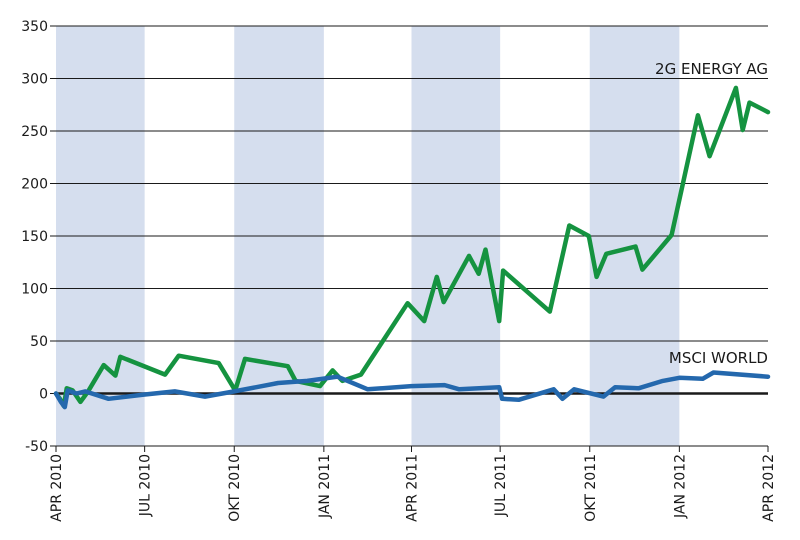  I want to click on x-tick-label: JAN 2012, so click(680, 486).